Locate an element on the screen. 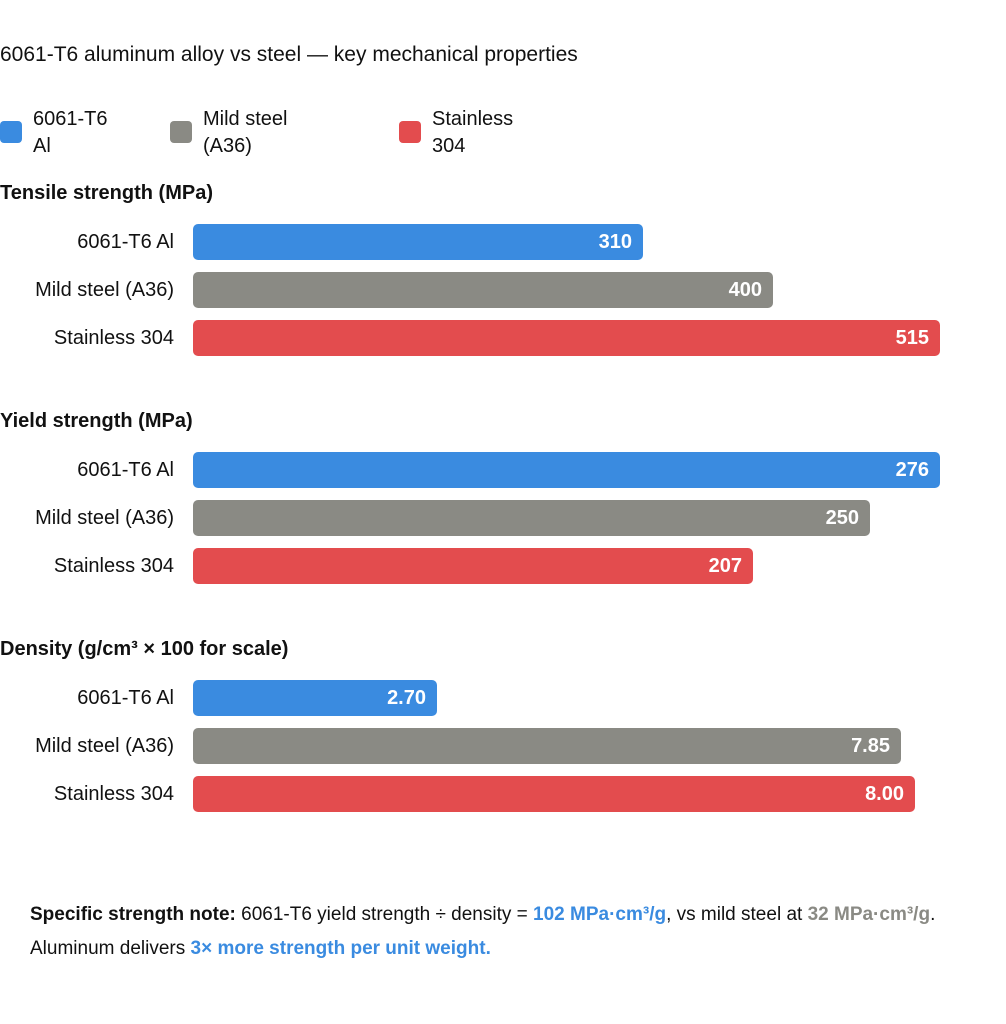 Image resolution: width=1006 pixels, height=1024 pixels. bar-value-label: 8.00 is located at coordinates (884, 794).